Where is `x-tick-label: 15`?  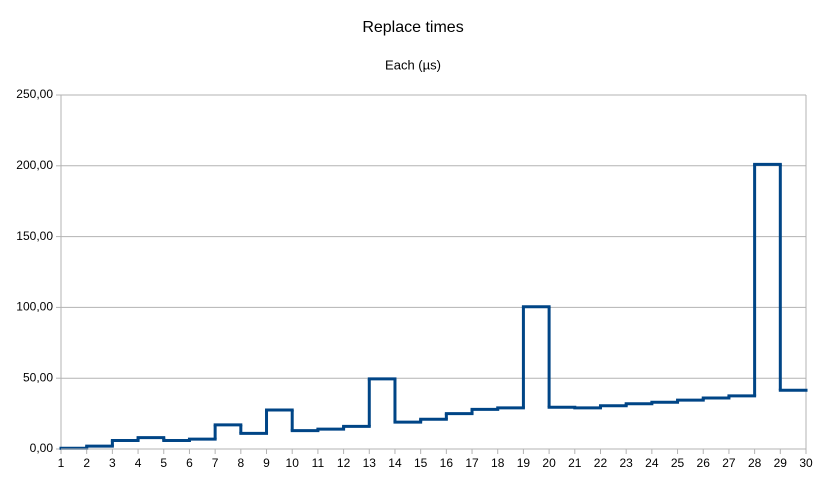 x-tick-label: 15 is located at coordinates (421, 463).